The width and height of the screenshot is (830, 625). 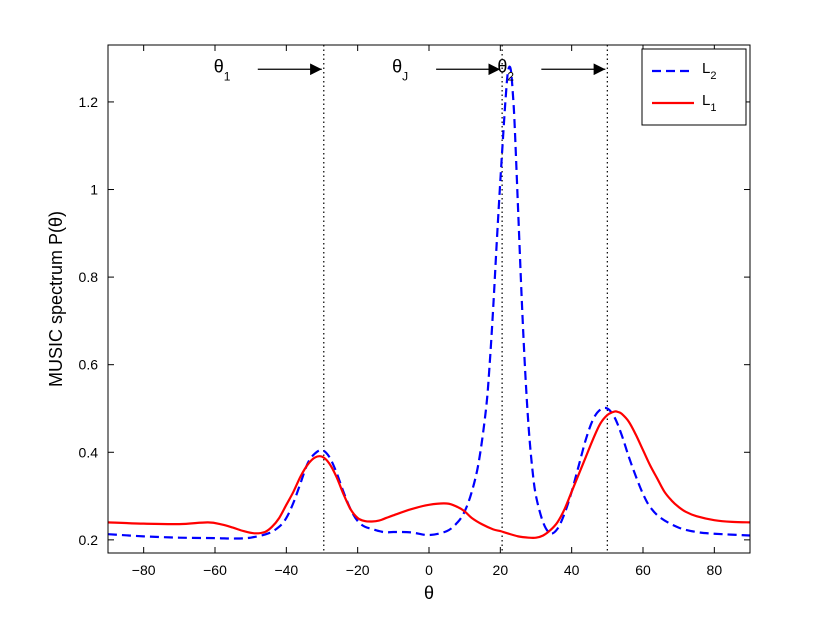 What do you see at coordinates (709, 71) in the screenshot?
I see `legend-label-1: L2` at bounding box center [709, 71].